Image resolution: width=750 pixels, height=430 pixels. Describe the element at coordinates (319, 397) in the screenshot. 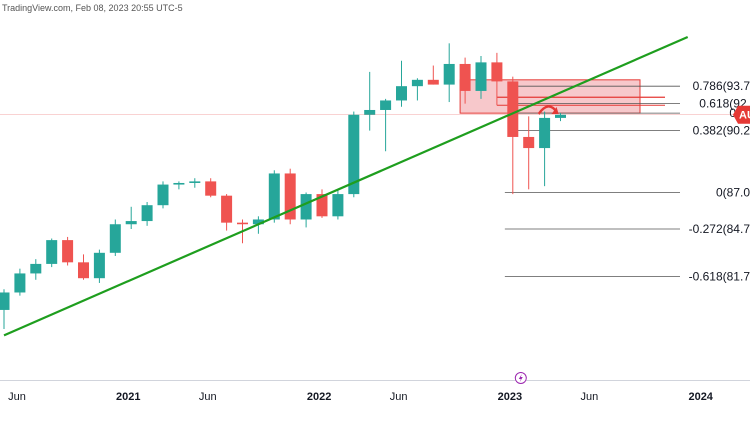

I see `time-axis-label: 2022` at that location.